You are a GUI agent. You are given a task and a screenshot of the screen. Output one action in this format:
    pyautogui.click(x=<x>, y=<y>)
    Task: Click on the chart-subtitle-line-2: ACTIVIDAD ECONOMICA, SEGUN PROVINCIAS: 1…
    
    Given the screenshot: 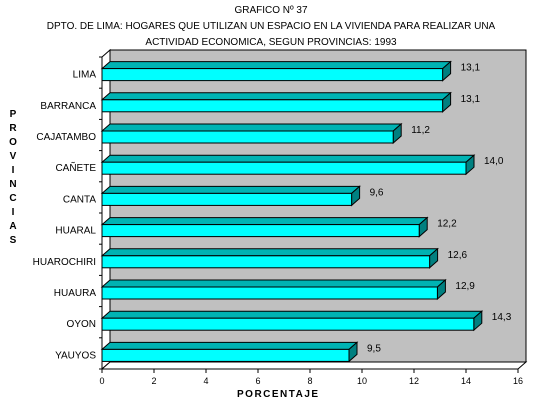 What is the action you would take?
    pyautogui.click(x=271, y=42)
    